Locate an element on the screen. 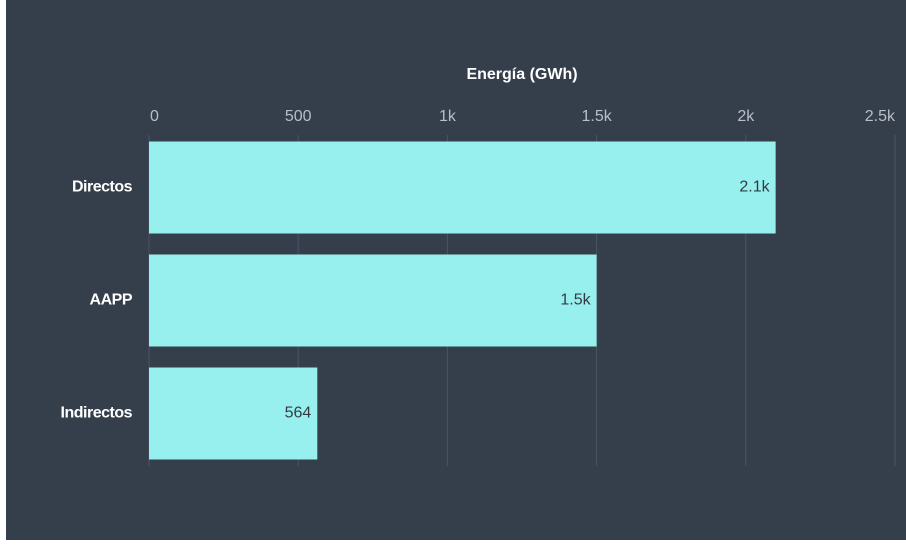 Image resolution: width=906 pixels, height=545 pixels. x-tick-label: 0 is located at coordinates (154, 116).